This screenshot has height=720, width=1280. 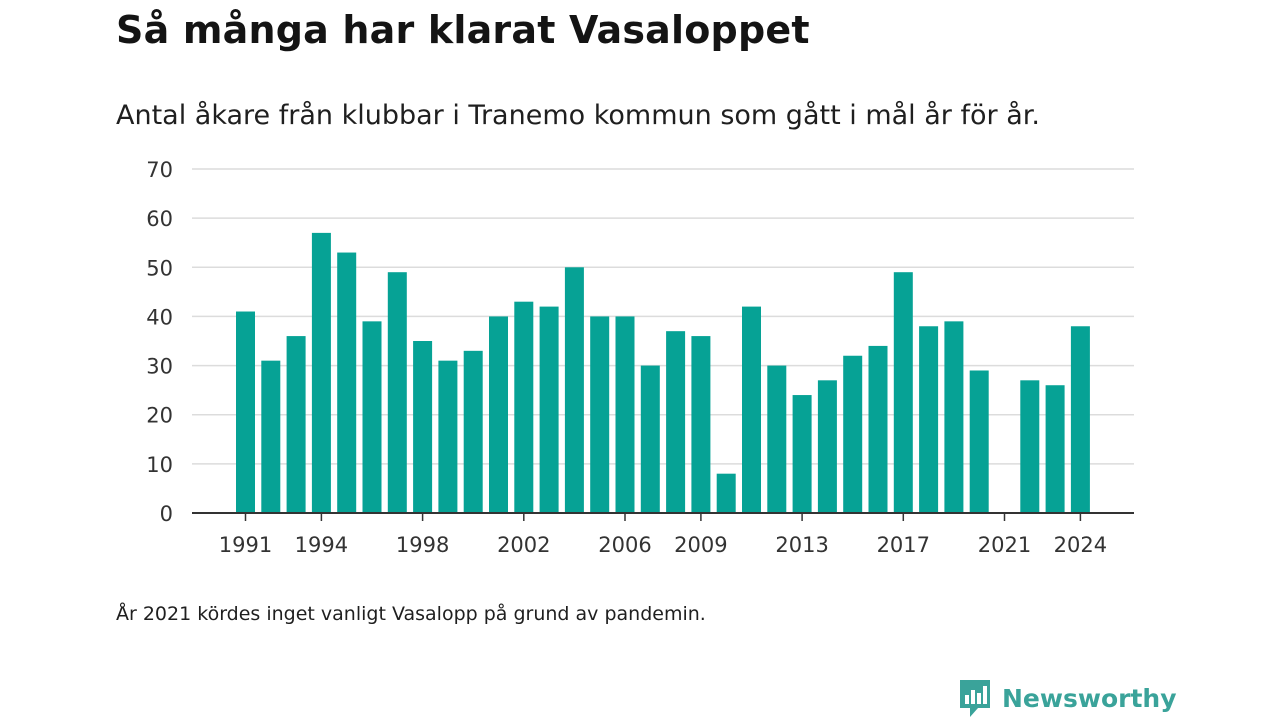 I want to click on bar-2009, so click(x=701, y=424).